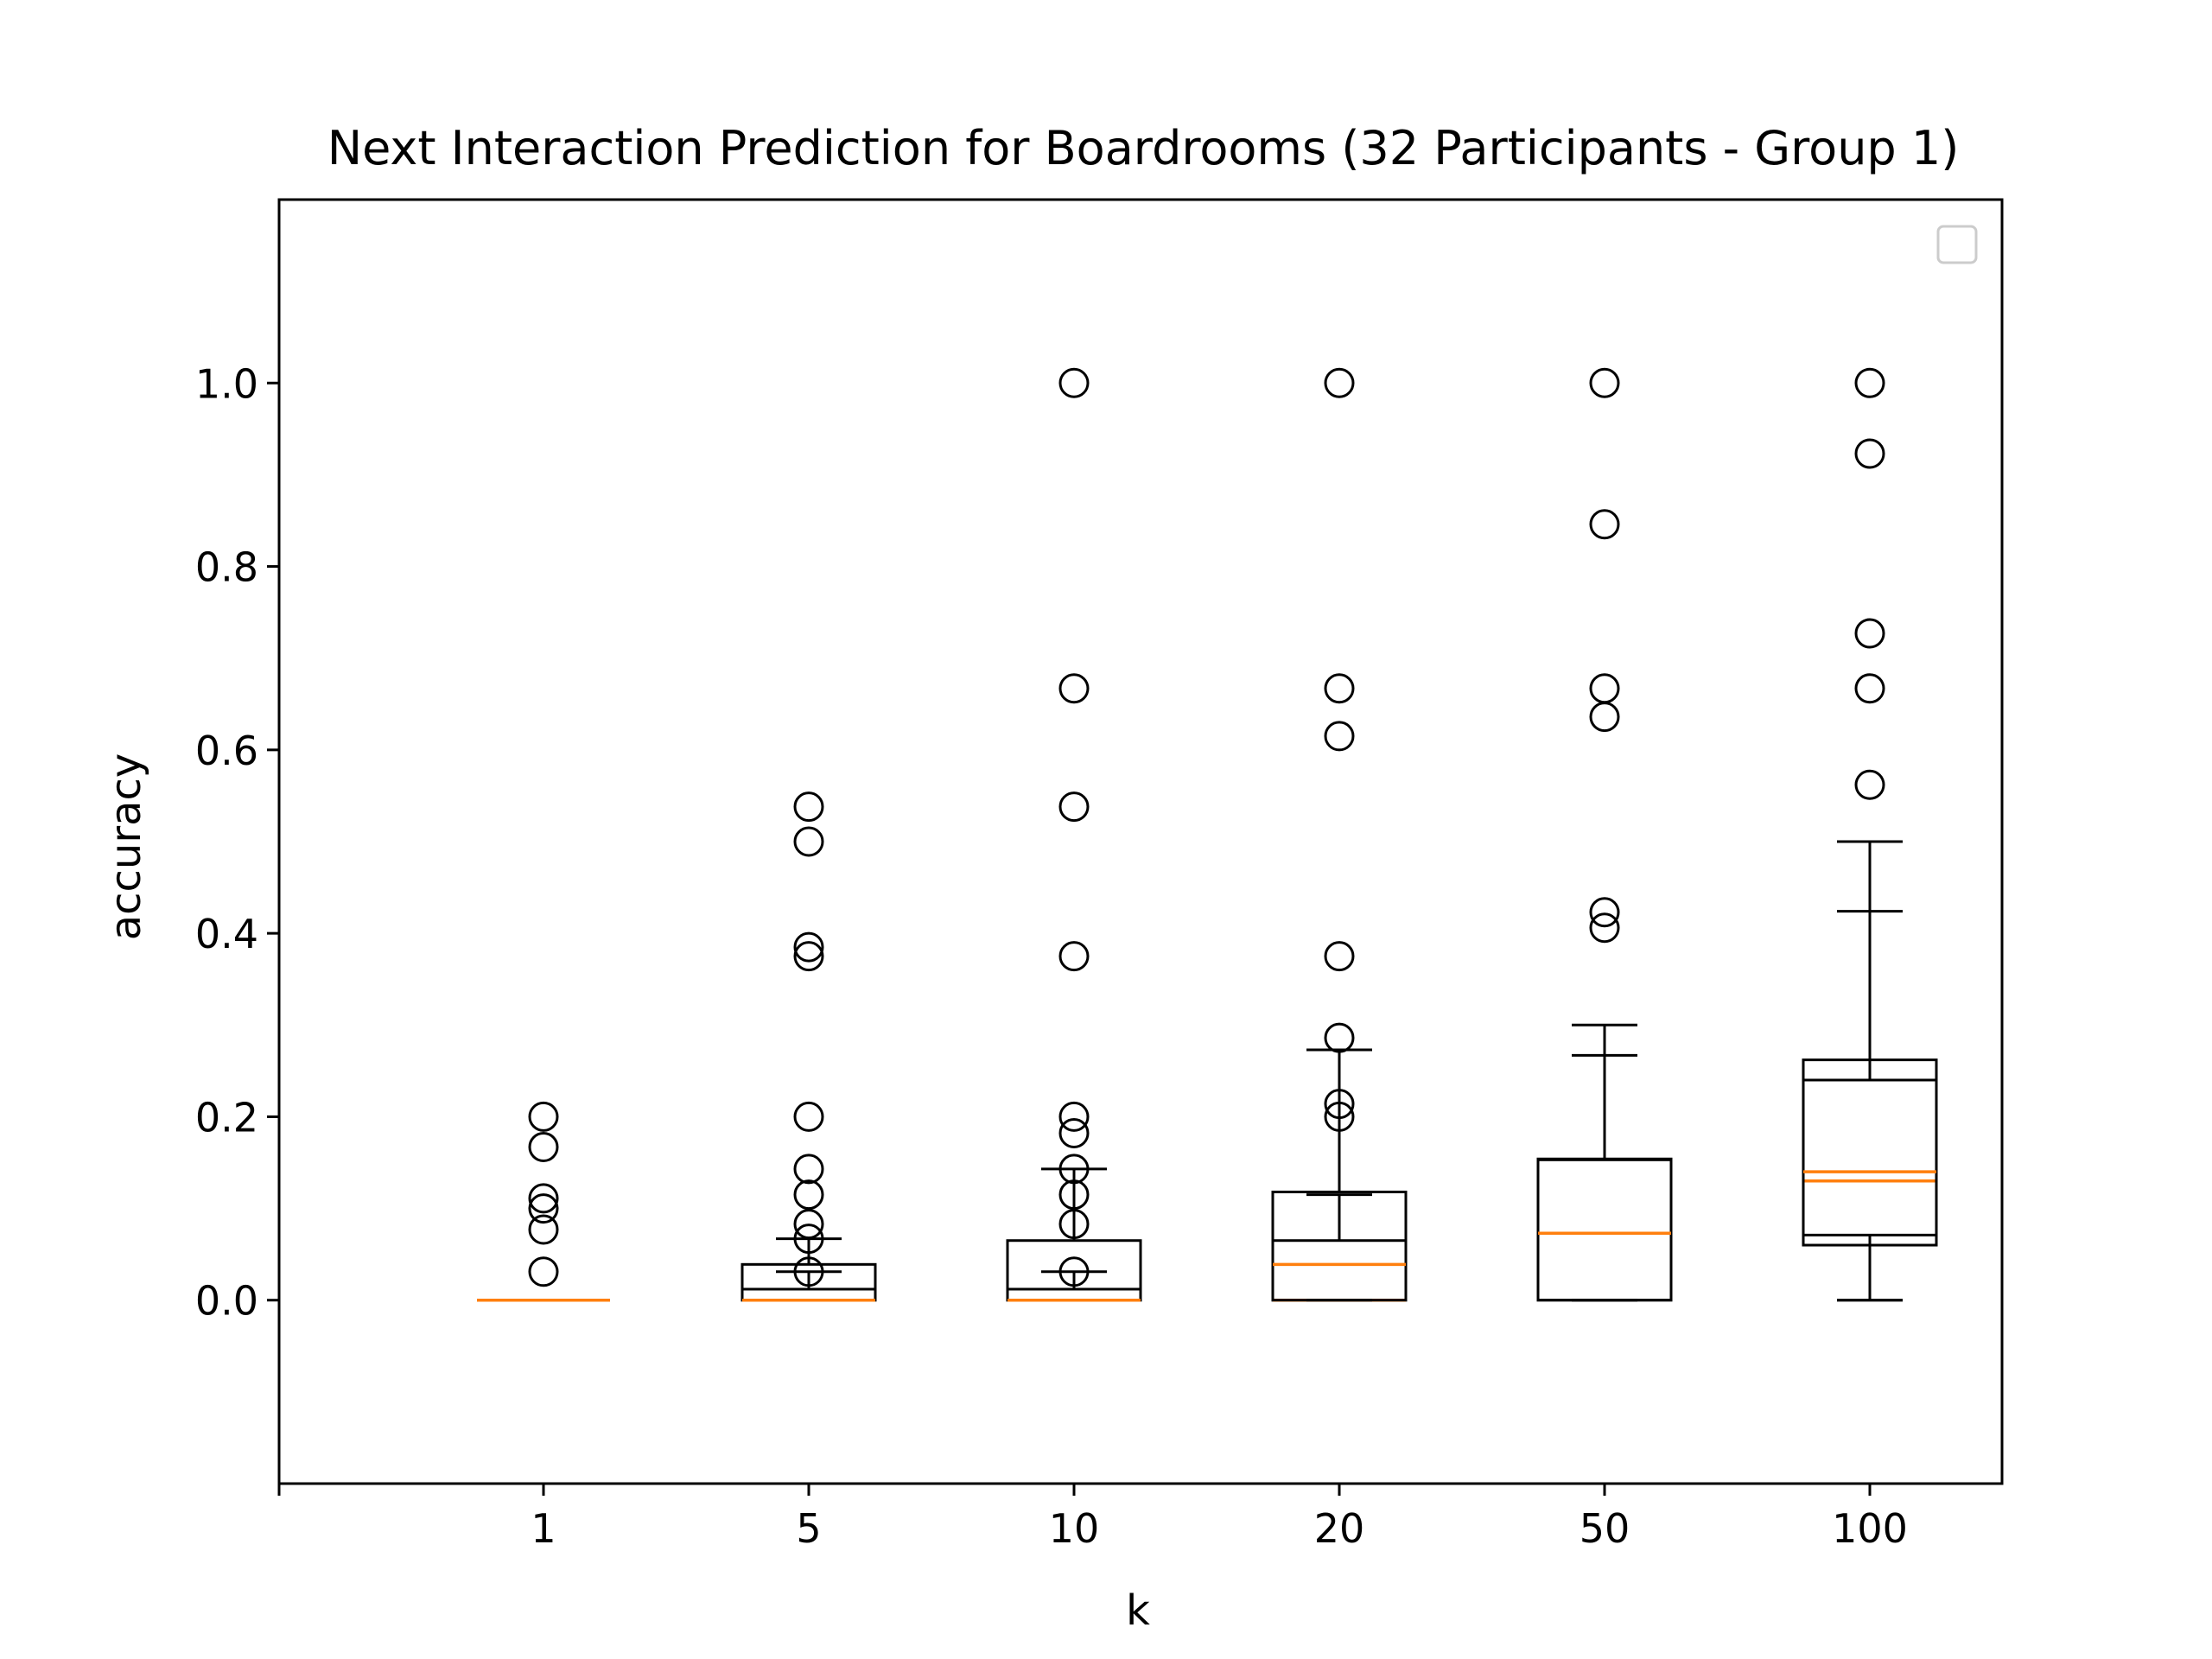  What do you see at coordinates (1957, 244) in the screenshot?
I see `legend-box` at bounding box center [1957, 244].